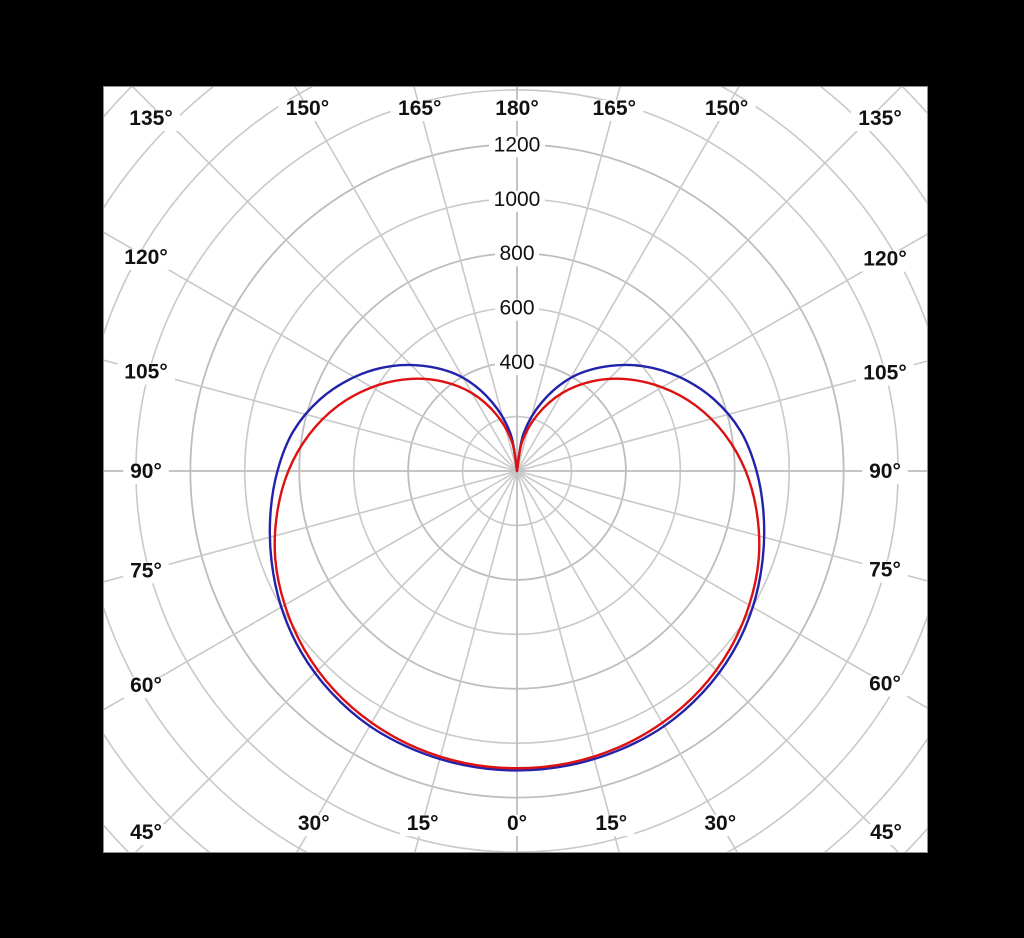  I want to click on radial-axis-labels: 1200 1000 800 600 400, so click(517, 254).